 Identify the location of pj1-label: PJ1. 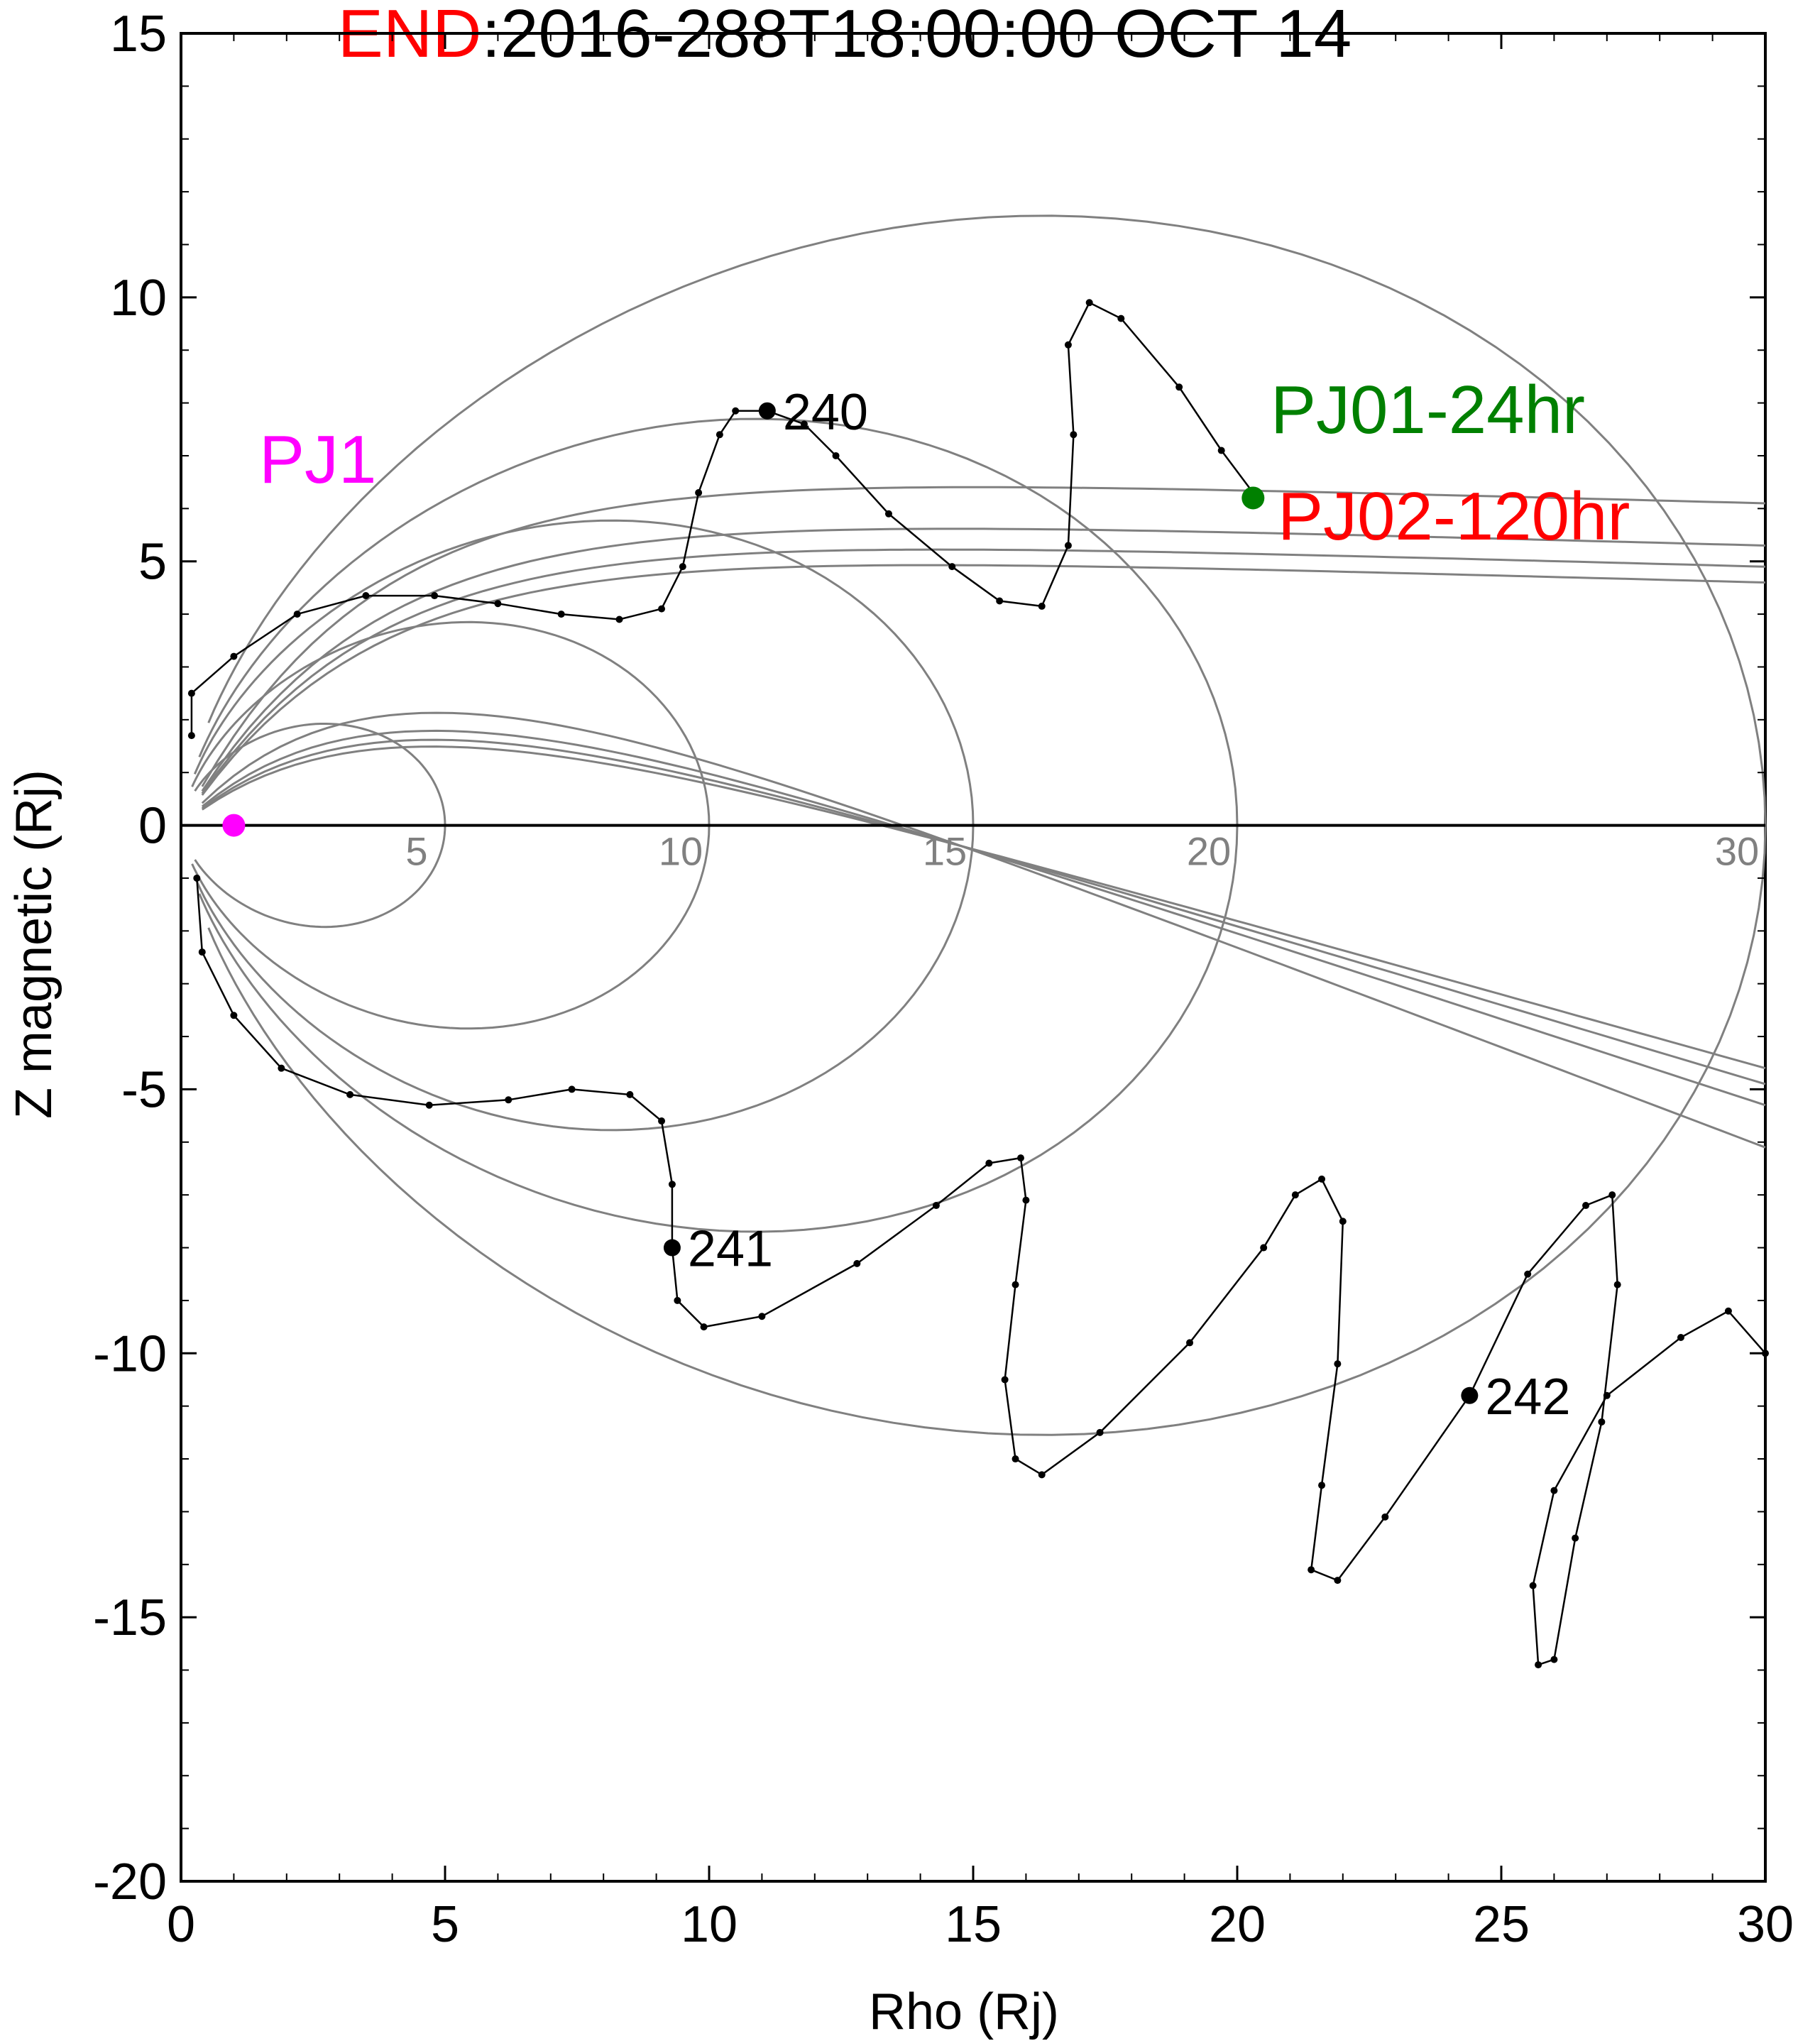
(317, 460).